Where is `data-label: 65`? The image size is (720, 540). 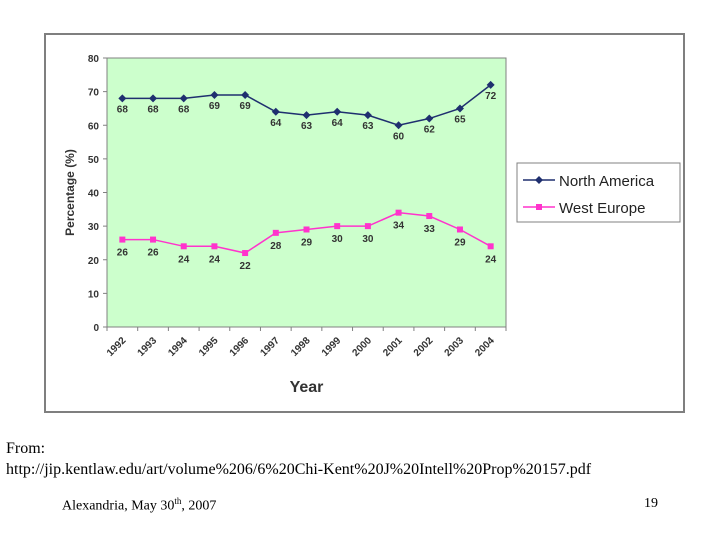
data-label: 65 is located at coordinates (460, 119).